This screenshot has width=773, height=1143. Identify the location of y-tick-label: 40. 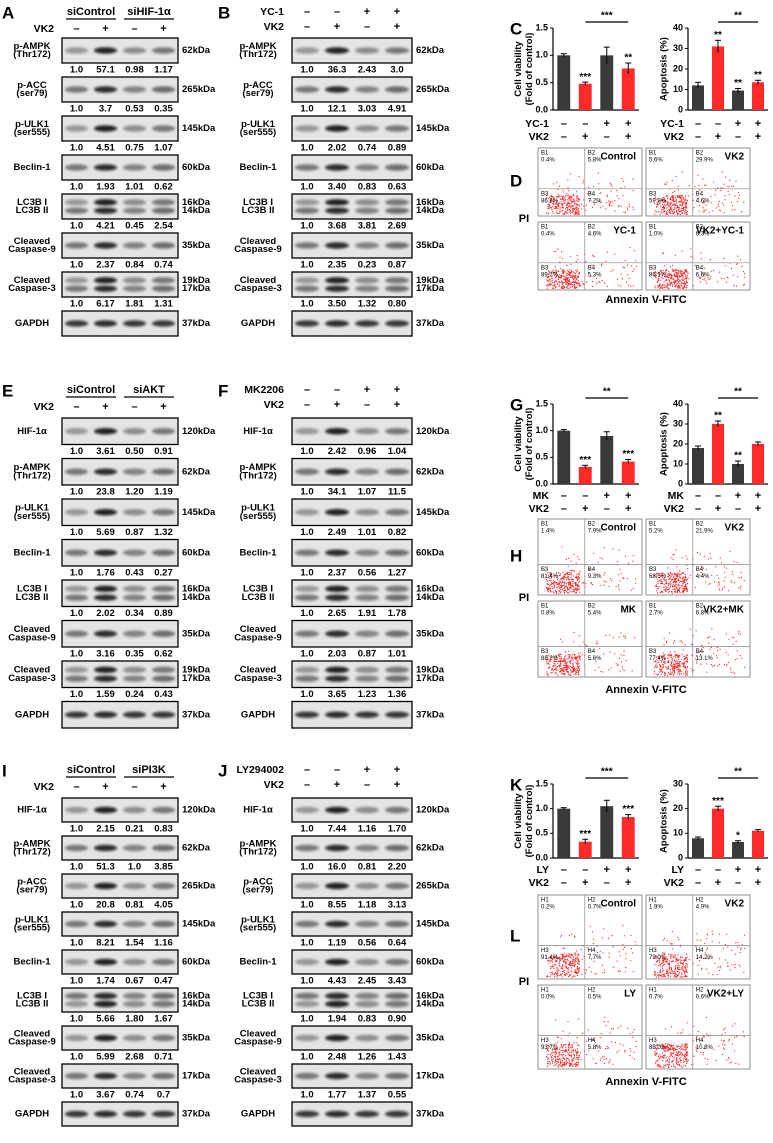
(678, 27).